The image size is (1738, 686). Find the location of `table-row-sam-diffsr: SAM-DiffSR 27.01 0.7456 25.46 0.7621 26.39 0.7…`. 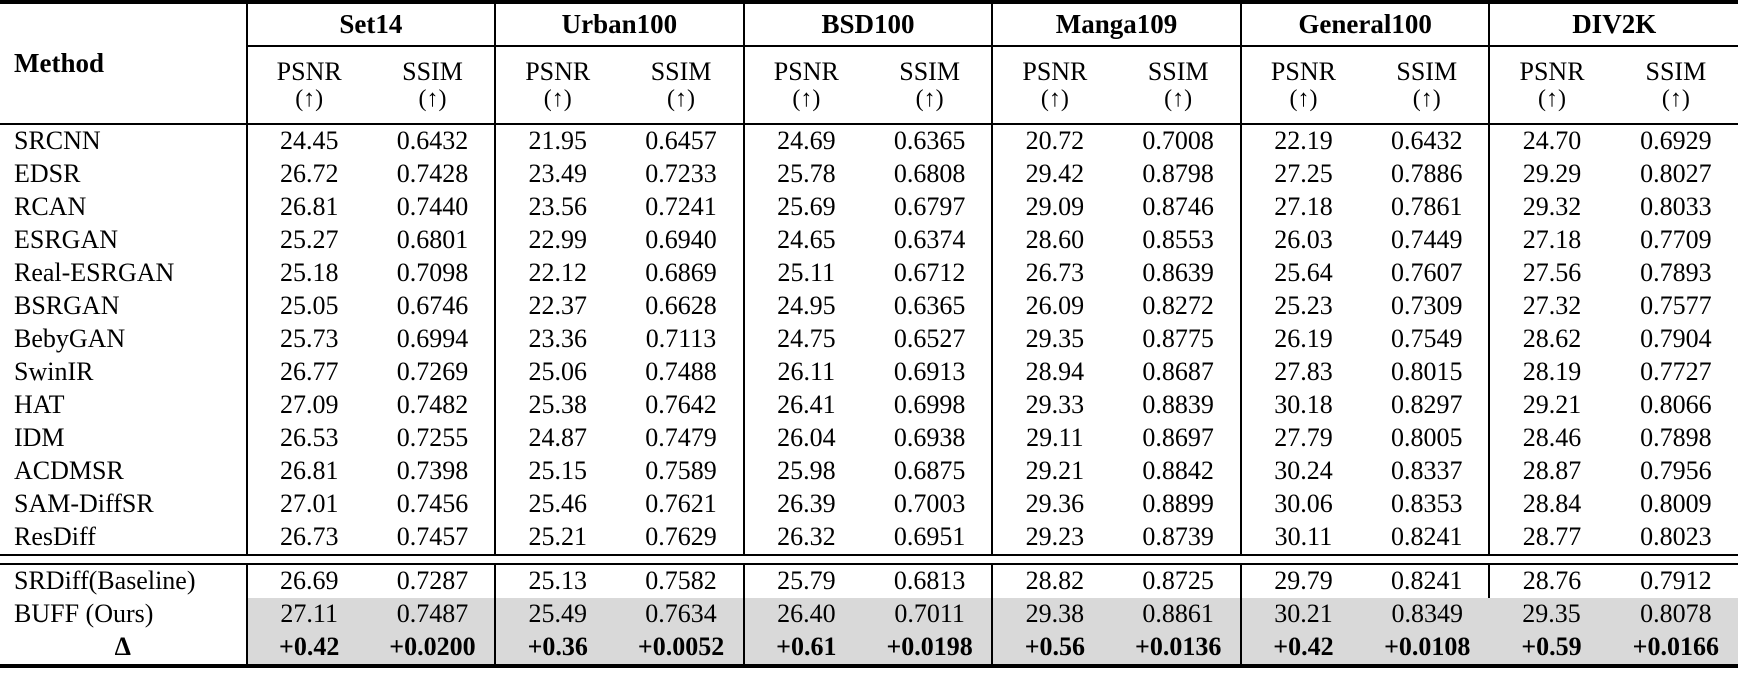

table-row-sam-diffsr: SAM-DiffSR 27.01 0.7456 25.46 0.7621 26.39 0.7… is located at coordinates (869, 504).